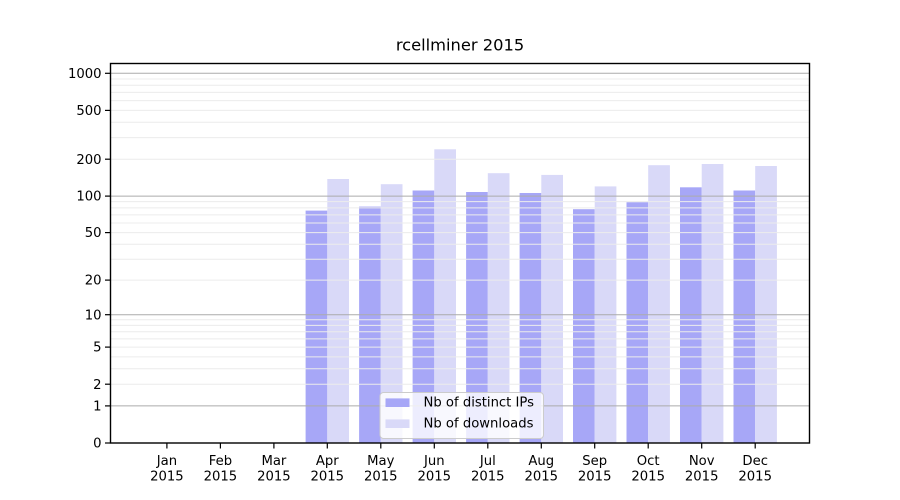 This screenshot has width=900, height=500. Describe the element at coordinates (487, 461) in the screenshot. I see `month-label: Jul` at that location.